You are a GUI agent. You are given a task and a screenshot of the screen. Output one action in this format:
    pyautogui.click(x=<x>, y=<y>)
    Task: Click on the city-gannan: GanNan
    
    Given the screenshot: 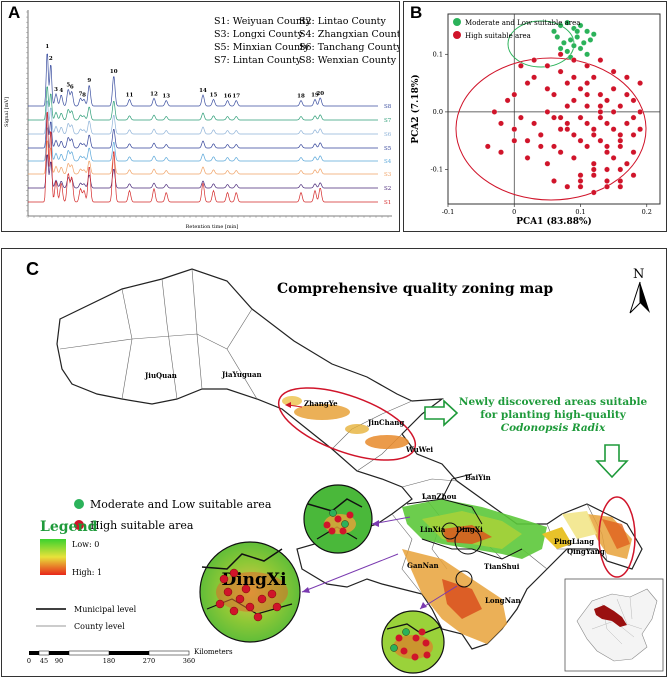 What is the action you would take?
    pyautogui.click(x=423, y=565)
    